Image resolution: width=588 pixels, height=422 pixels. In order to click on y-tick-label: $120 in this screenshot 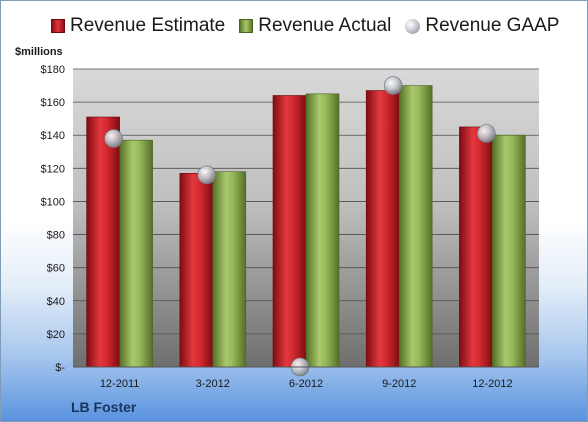, I will do `click(53, 169)`.